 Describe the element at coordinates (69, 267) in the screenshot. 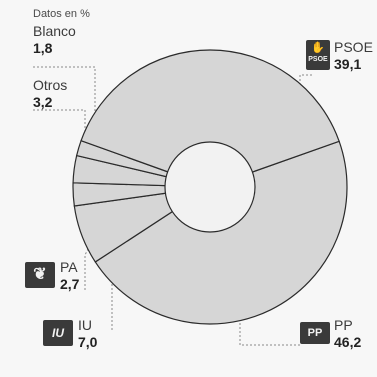

I see `label-pa-name: PA` at that location.